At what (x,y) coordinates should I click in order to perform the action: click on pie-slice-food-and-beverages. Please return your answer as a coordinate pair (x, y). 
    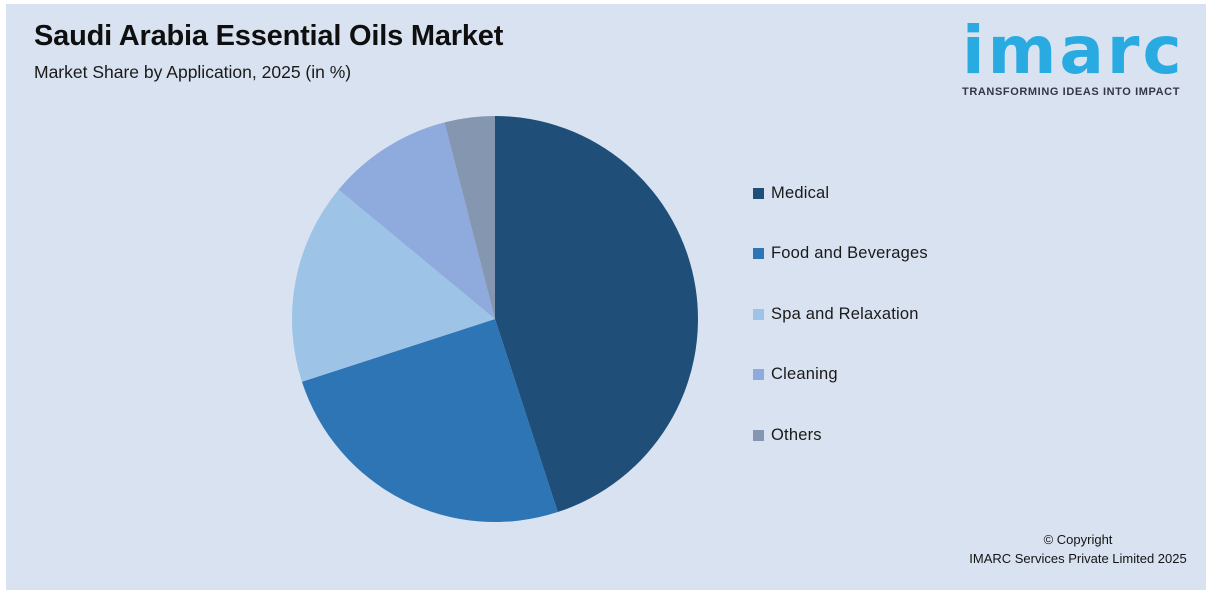
    Looking at the image, I should click on (429, 420).